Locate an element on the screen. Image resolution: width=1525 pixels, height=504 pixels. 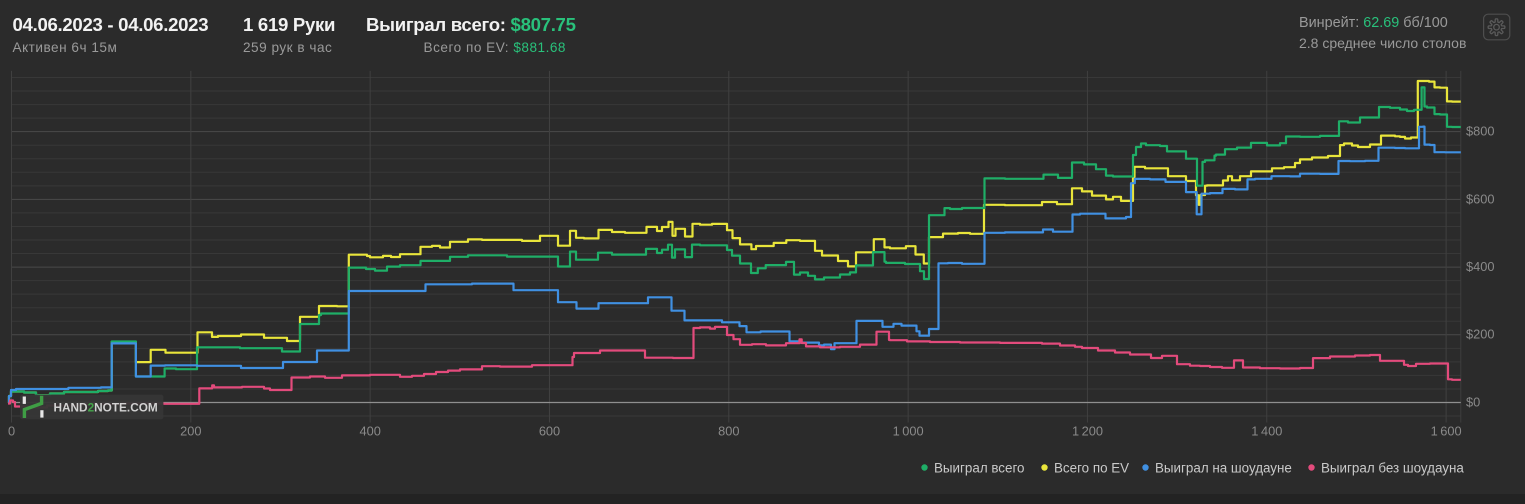
svg-text: 1 200 is located at coordinates (1087, 431).